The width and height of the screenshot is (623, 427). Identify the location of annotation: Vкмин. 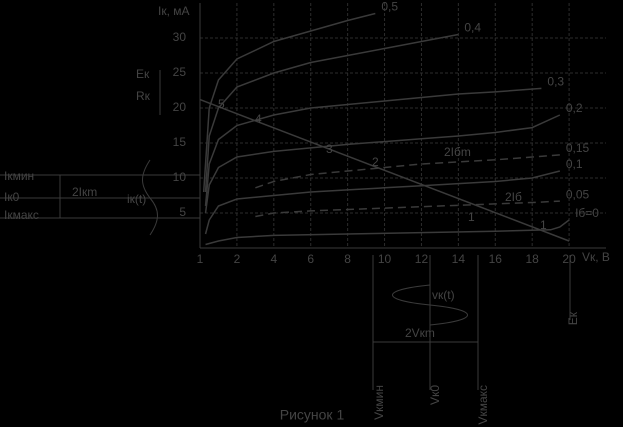
(379, 402).